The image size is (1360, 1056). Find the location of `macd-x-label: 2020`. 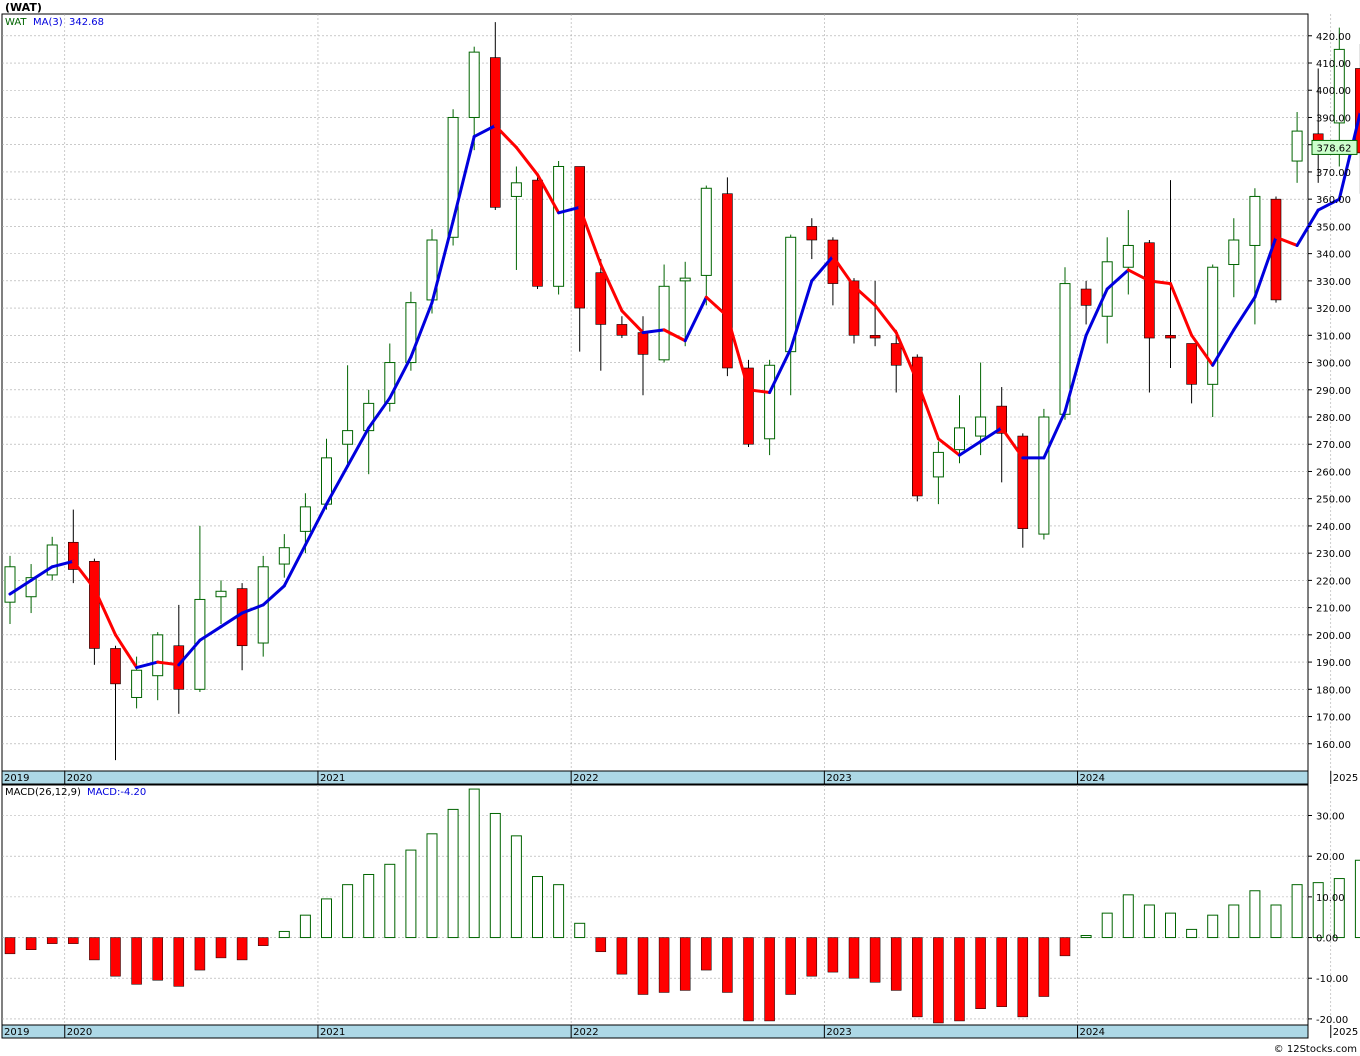

macd-x-label: 2020 is located at coordinates (79, 1032).